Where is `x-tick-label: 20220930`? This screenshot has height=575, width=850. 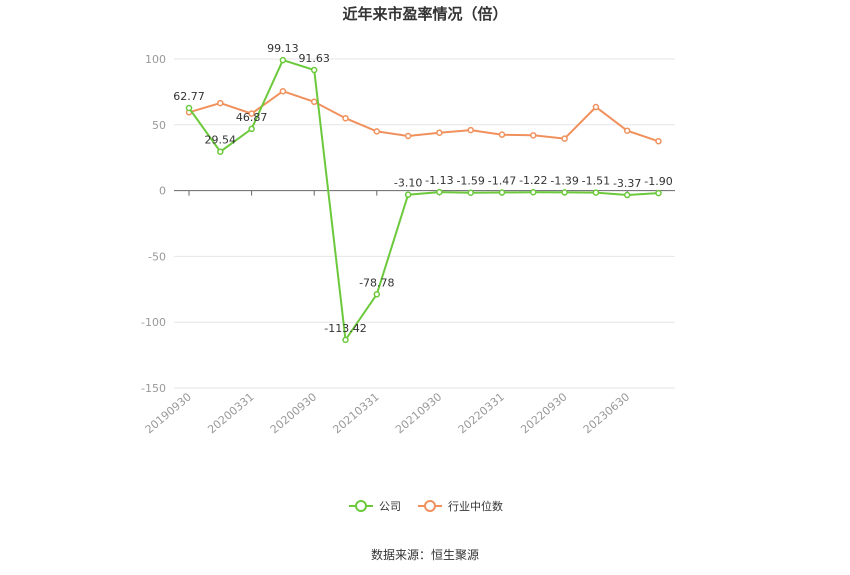 x-tick-label: 20220930 is located at coordinates (543, 413).